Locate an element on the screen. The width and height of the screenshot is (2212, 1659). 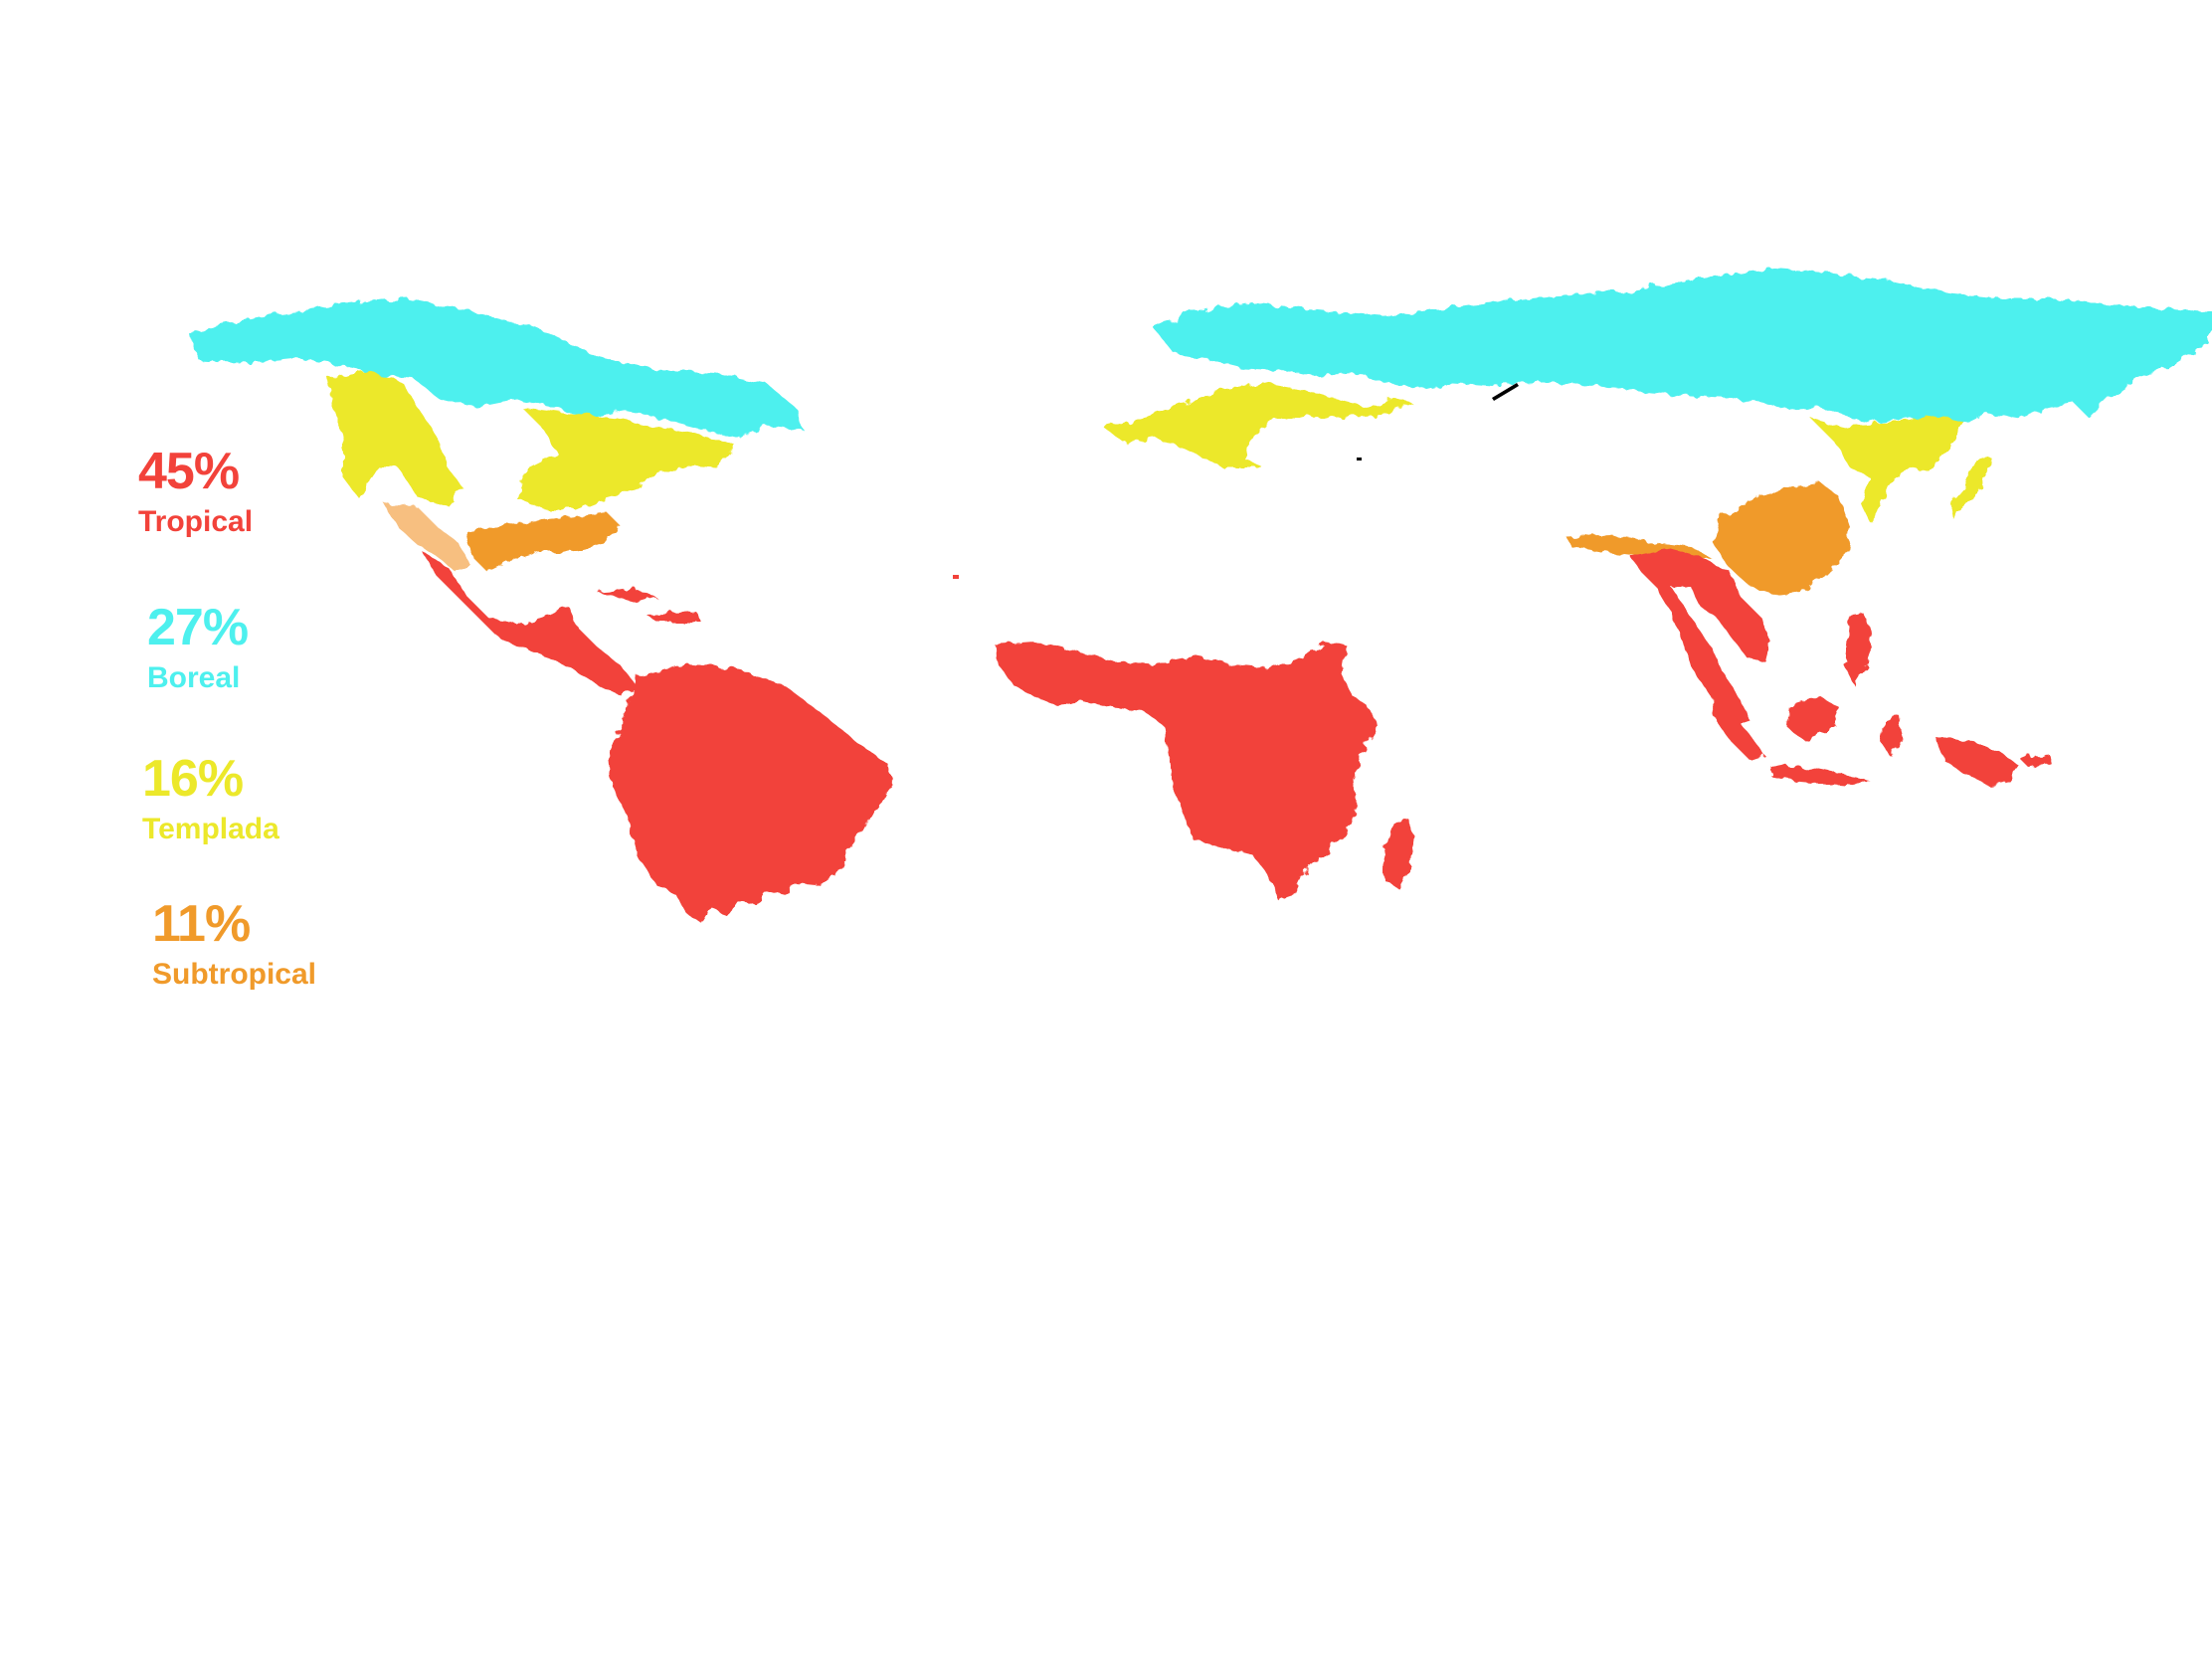
tropical-new-guinea is located at coordinates (1977, 761).